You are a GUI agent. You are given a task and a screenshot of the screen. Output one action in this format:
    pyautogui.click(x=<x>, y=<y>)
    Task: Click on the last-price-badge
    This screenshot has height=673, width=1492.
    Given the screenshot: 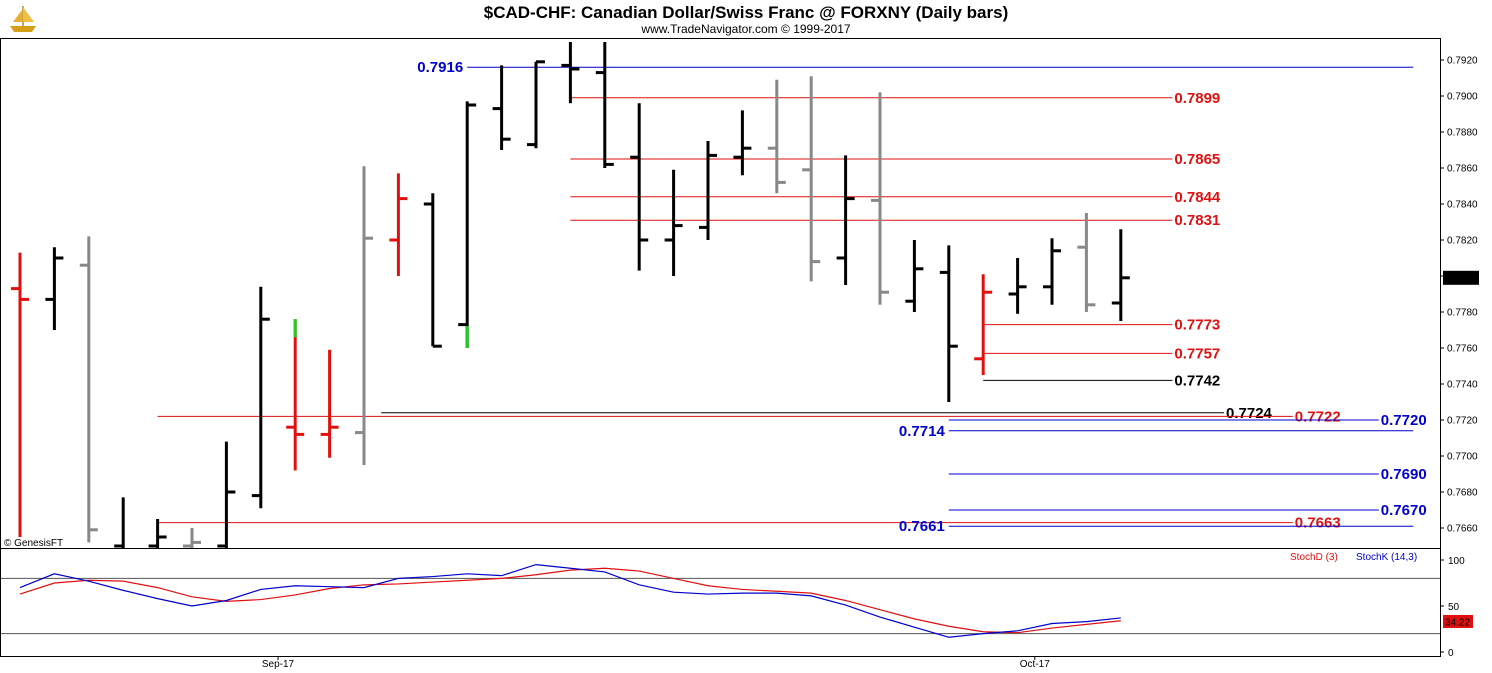 What is the action you would take?
    pyautogui.click(x=1461, y=277)
    